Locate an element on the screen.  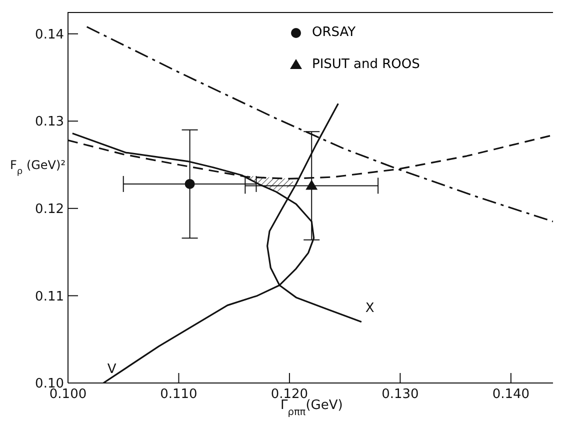
y-axis-title: F$_{ρ}$ (GeV)² is located at coordinates (38, 167).